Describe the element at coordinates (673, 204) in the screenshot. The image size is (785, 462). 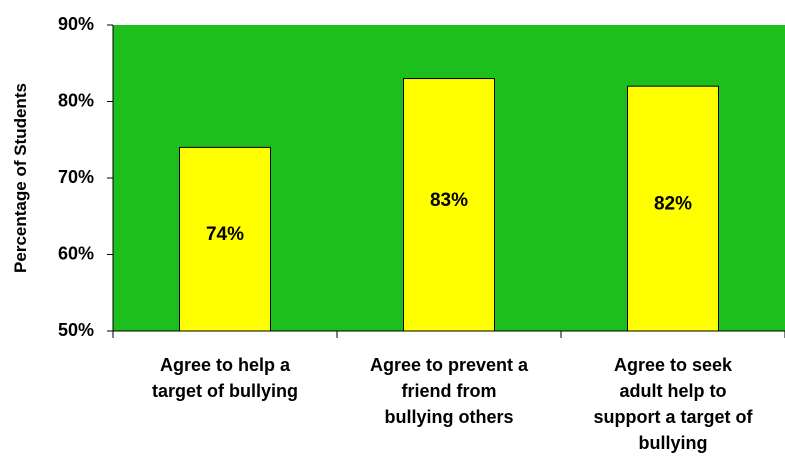
I see `value-label-3: 82%` at that location.